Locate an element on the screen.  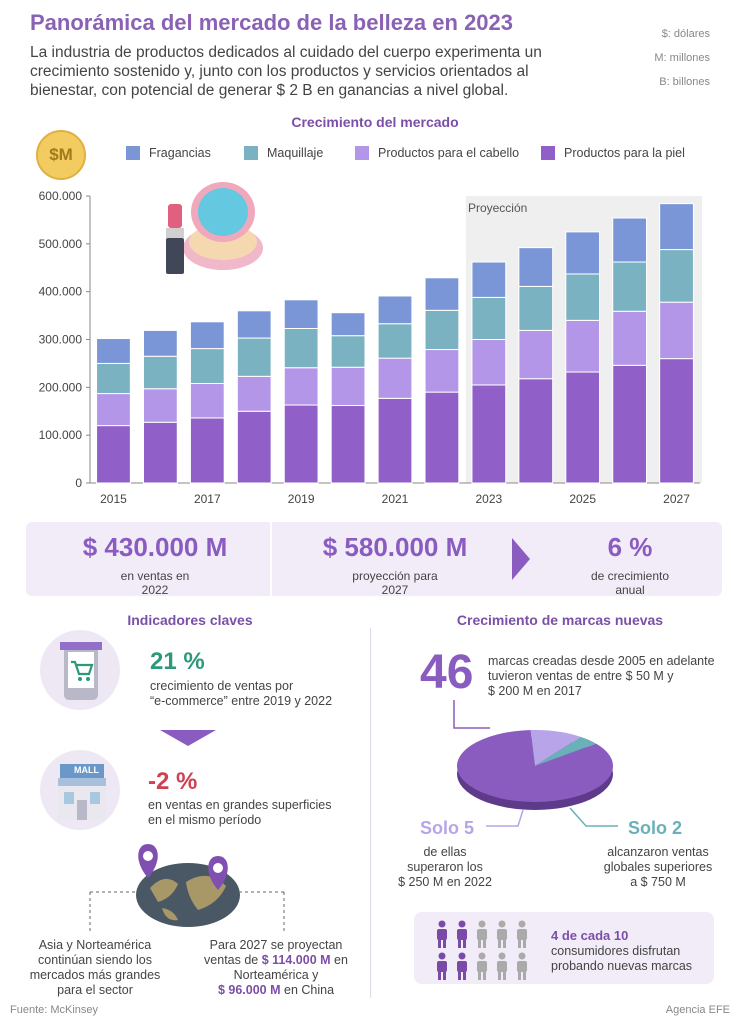
legend-fragancias: Fragancias is located at coordinates (168, 153).